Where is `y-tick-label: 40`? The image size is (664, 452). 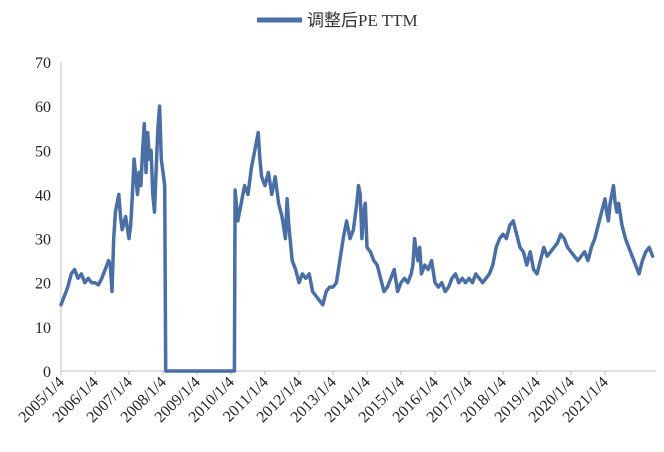 y-tick-label: 40 is located at coordinates (43, 195).